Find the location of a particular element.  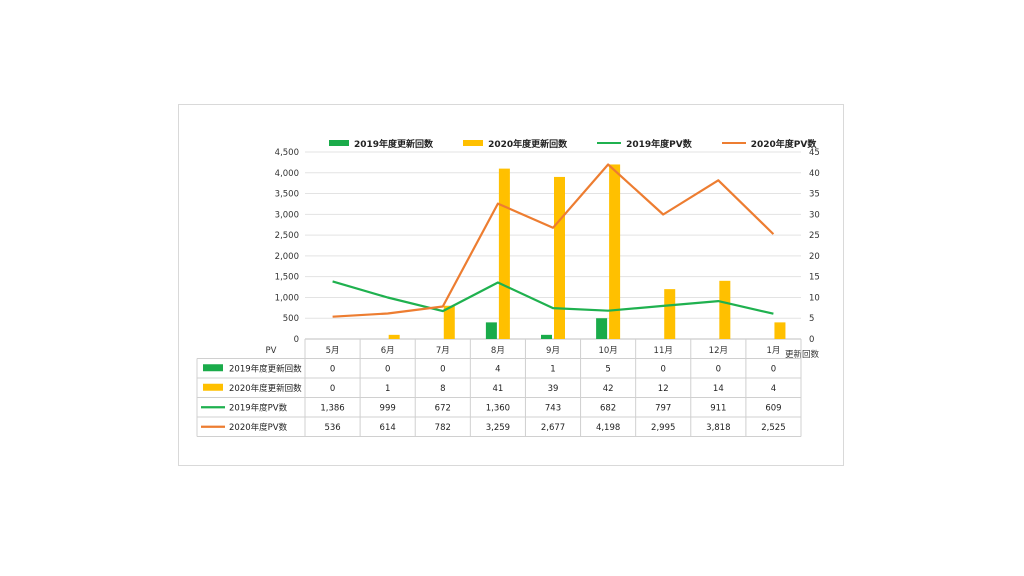

left-axis-tick-label: 4,500 is located at coordinates (287, 153).